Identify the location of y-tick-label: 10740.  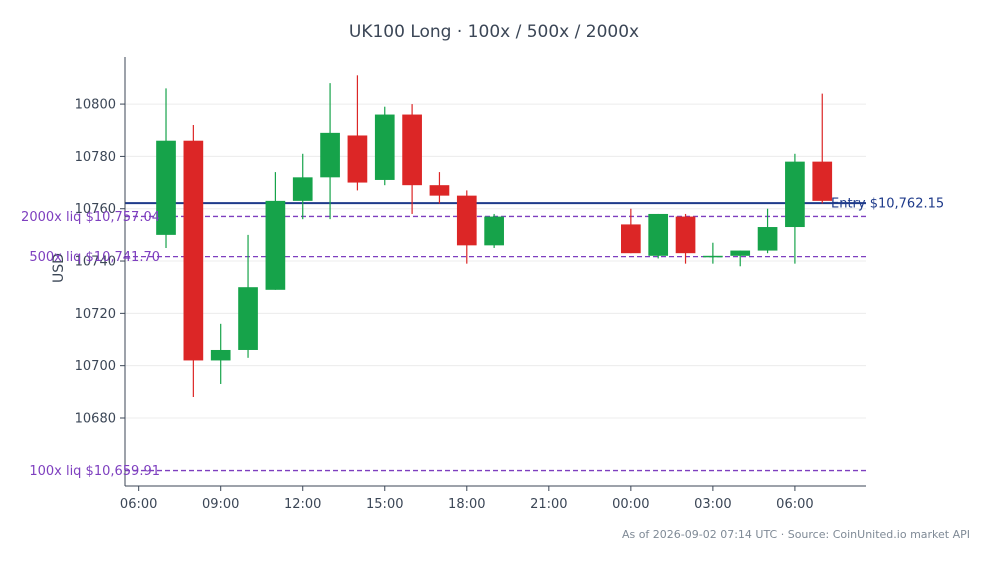
(95, 262).